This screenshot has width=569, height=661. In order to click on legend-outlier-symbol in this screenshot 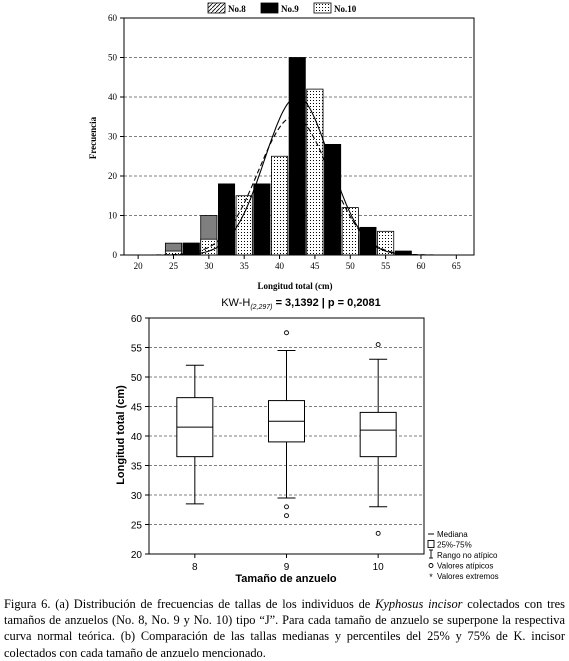, I will do `click(431, 565)`.